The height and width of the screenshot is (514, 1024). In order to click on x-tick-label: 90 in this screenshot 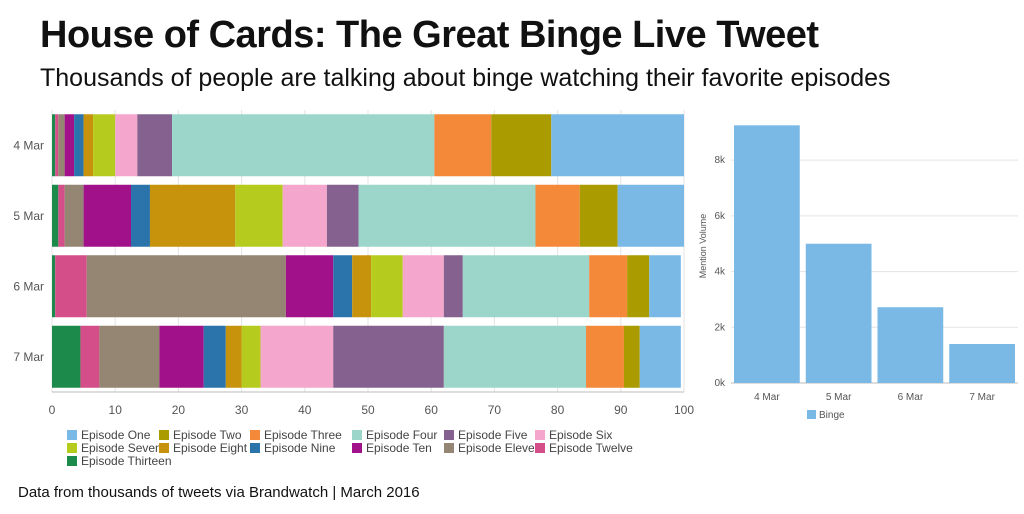, I will do `click(621, 410)`.